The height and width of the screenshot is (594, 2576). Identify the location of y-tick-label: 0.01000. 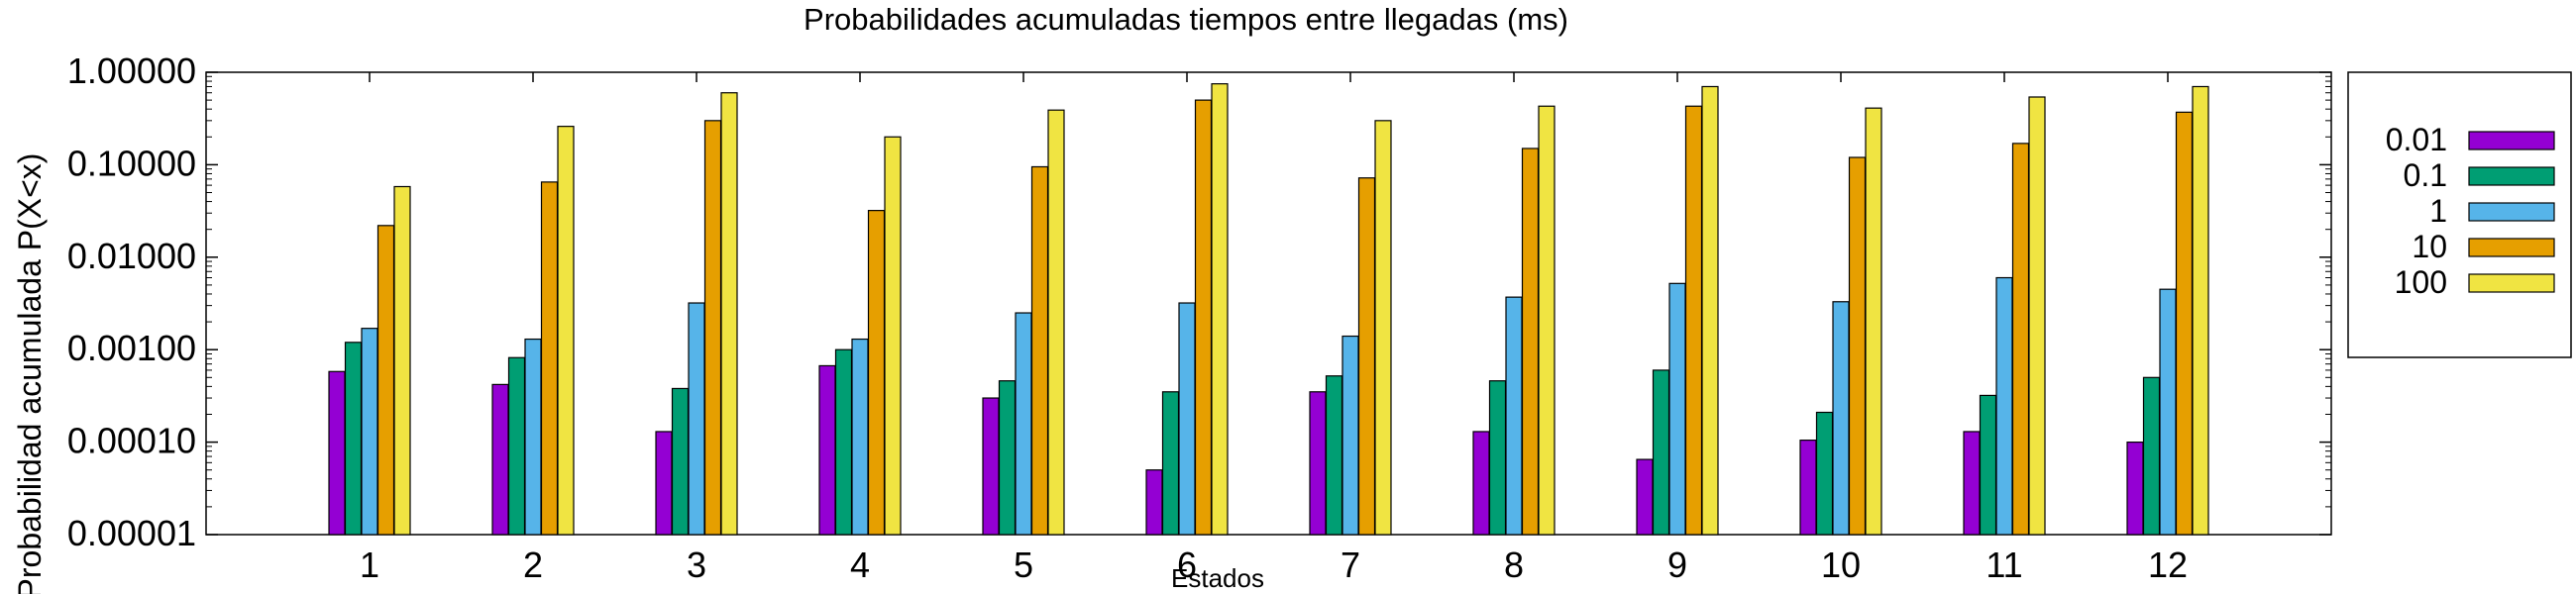
(132, 256).